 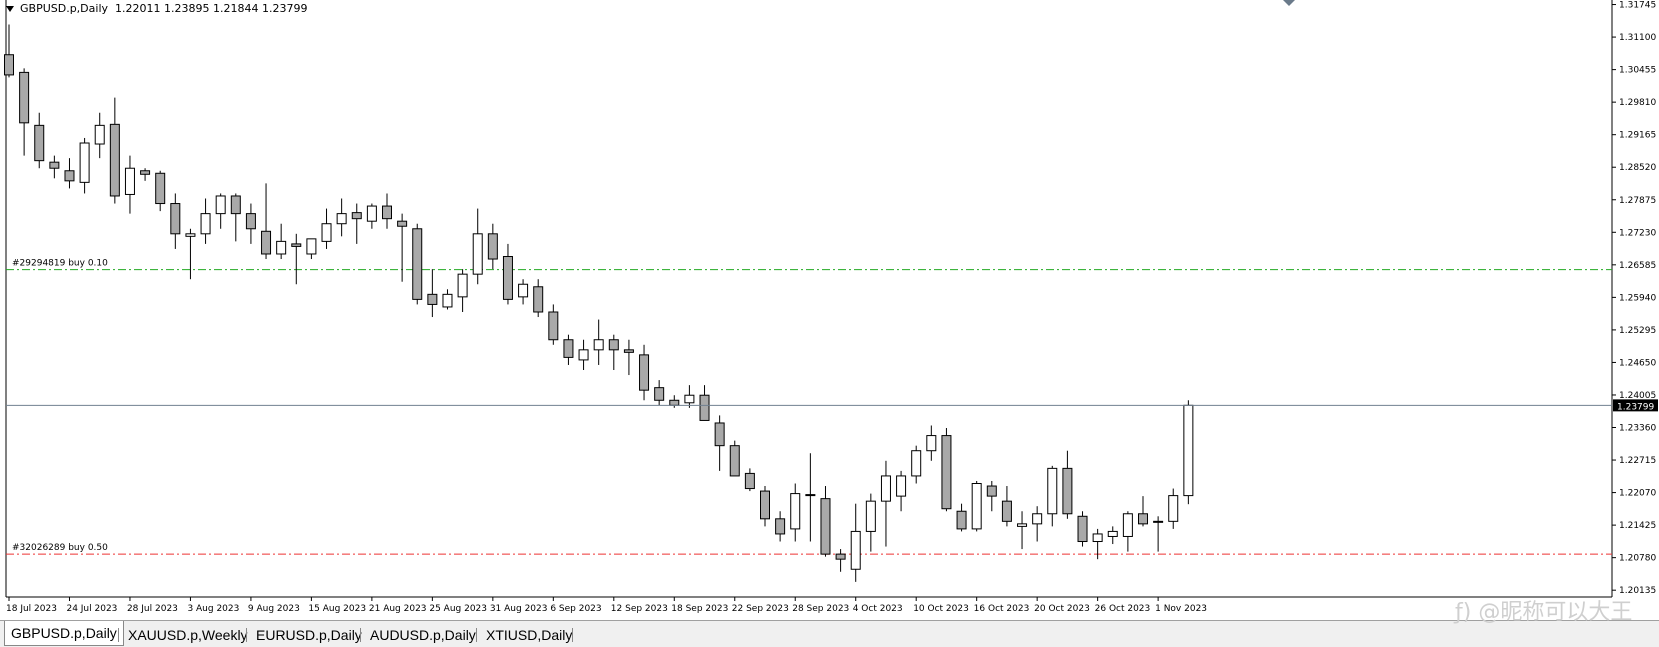 I want to click on dropdown-triangle-icon, so click(x=10, y=9).